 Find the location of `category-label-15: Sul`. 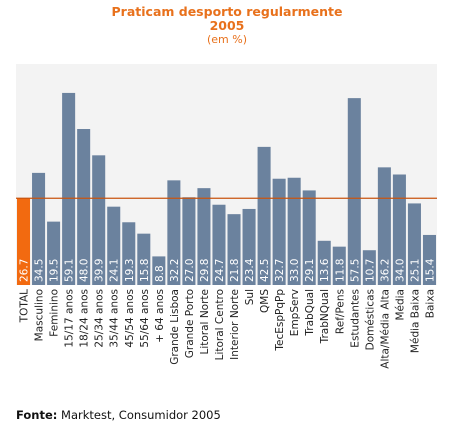

category-label-15: Sul is located at coordinates (250, 297).